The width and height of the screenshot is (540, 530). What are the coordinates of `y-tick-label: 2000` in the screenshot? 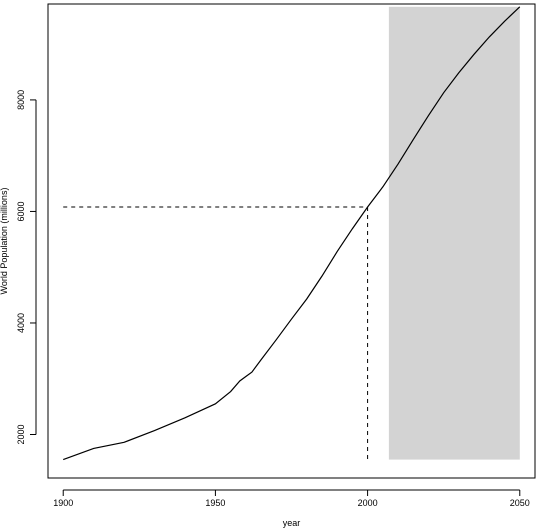 It's located at (21, 434).